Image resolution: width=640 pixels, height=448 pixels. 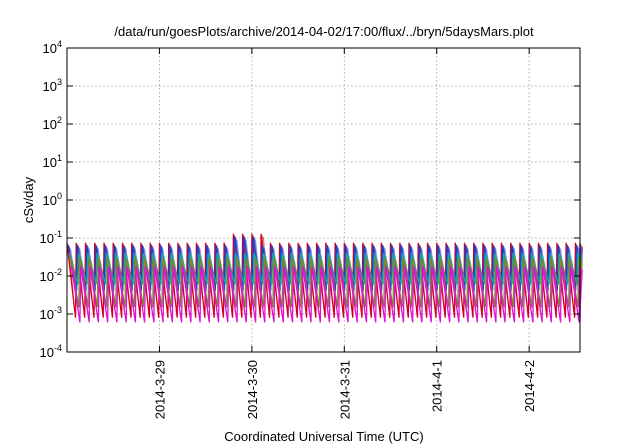 What do you see at coordinates (51, 237) in the screenshot?
I see `y-tick-label: 10⁻¹` at bounding box center [51, 237].